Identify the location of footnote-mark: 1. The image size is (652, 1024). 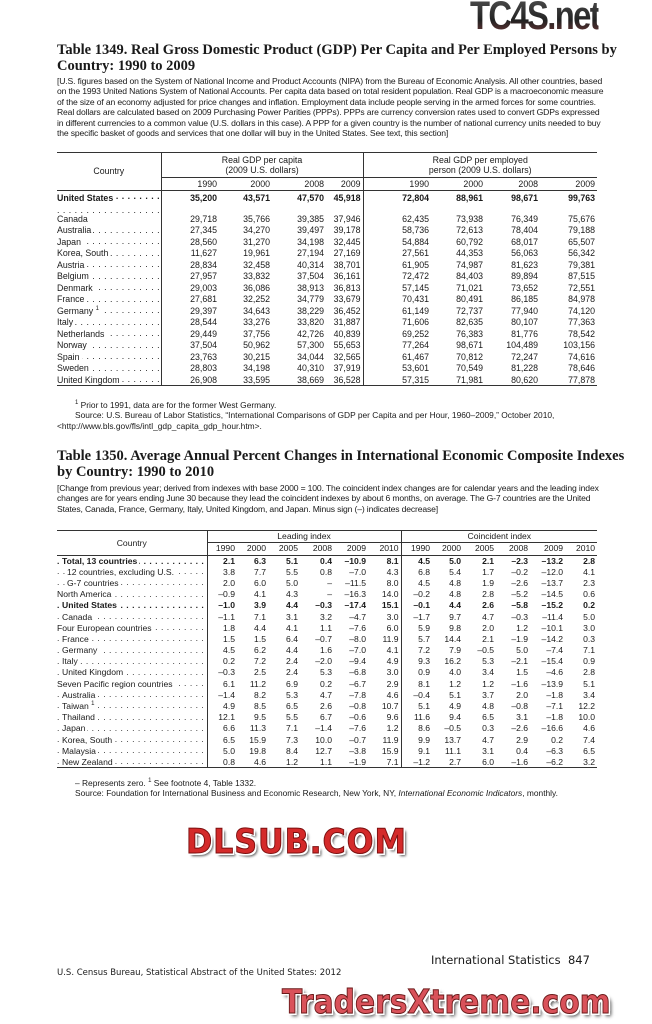
(97, 308).